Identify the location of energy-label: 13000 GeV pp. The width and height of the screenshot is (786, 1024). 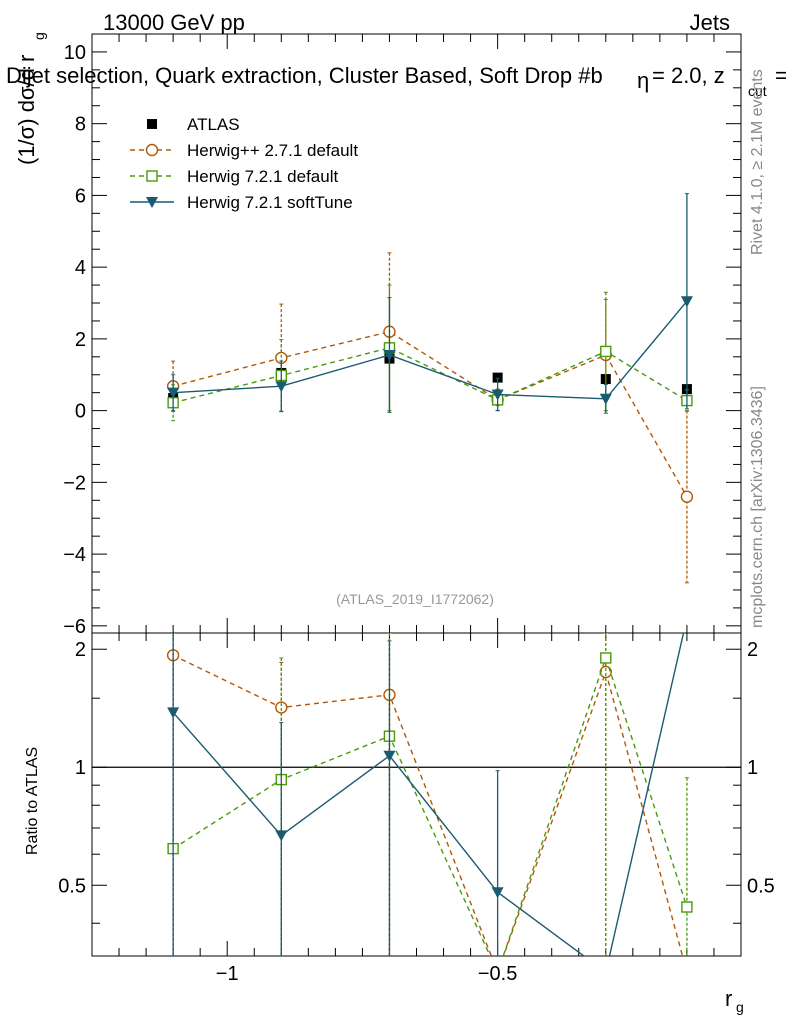
(174, 22).